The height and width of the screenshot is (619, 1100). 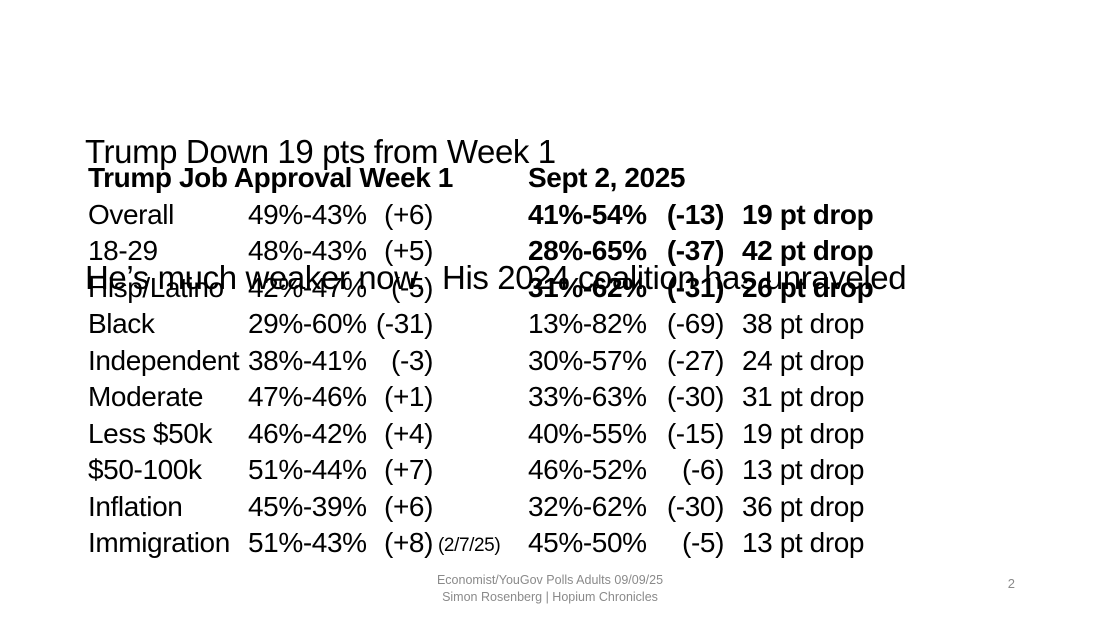 What do you see at coordinates (412, 360) in the screenshot?
I see `week1-margin: (-3)` at bounding box center [412, 360].